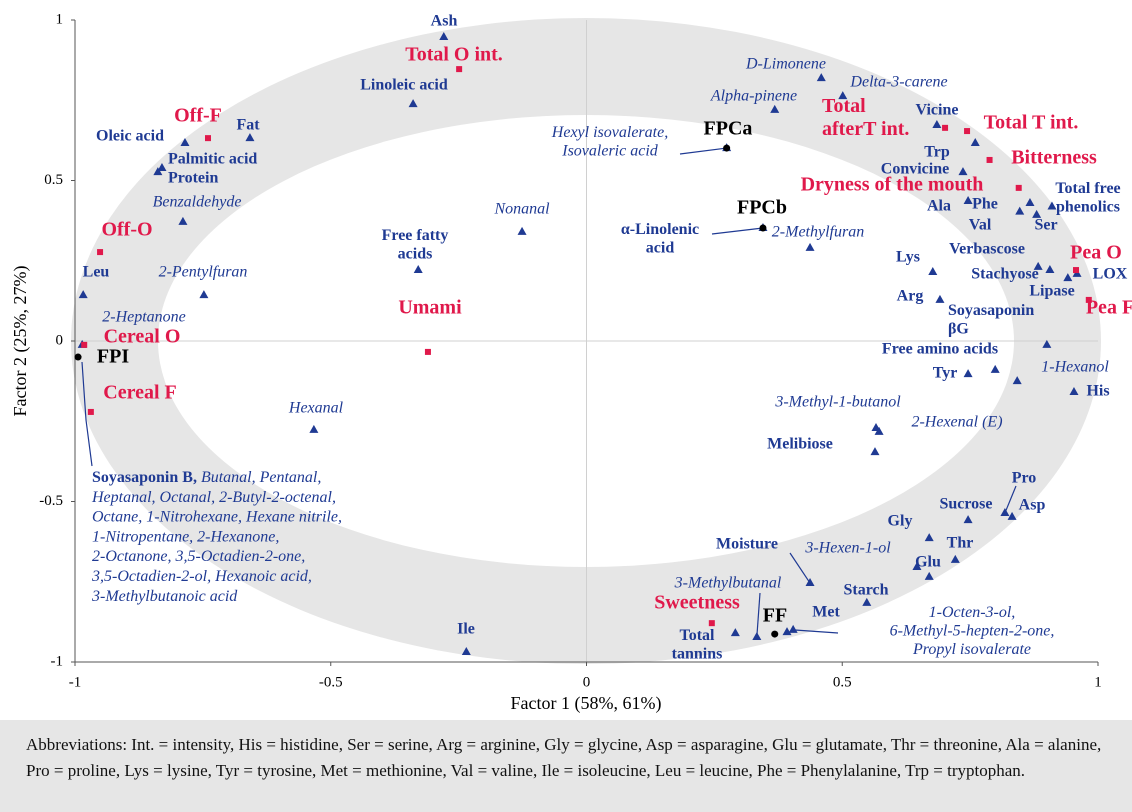 This screenshot has height=812, width=1132. What do you see at coordinates (980, 225) in the screenshot?
I see `point-label: Val` at bounding box center [980, 225].